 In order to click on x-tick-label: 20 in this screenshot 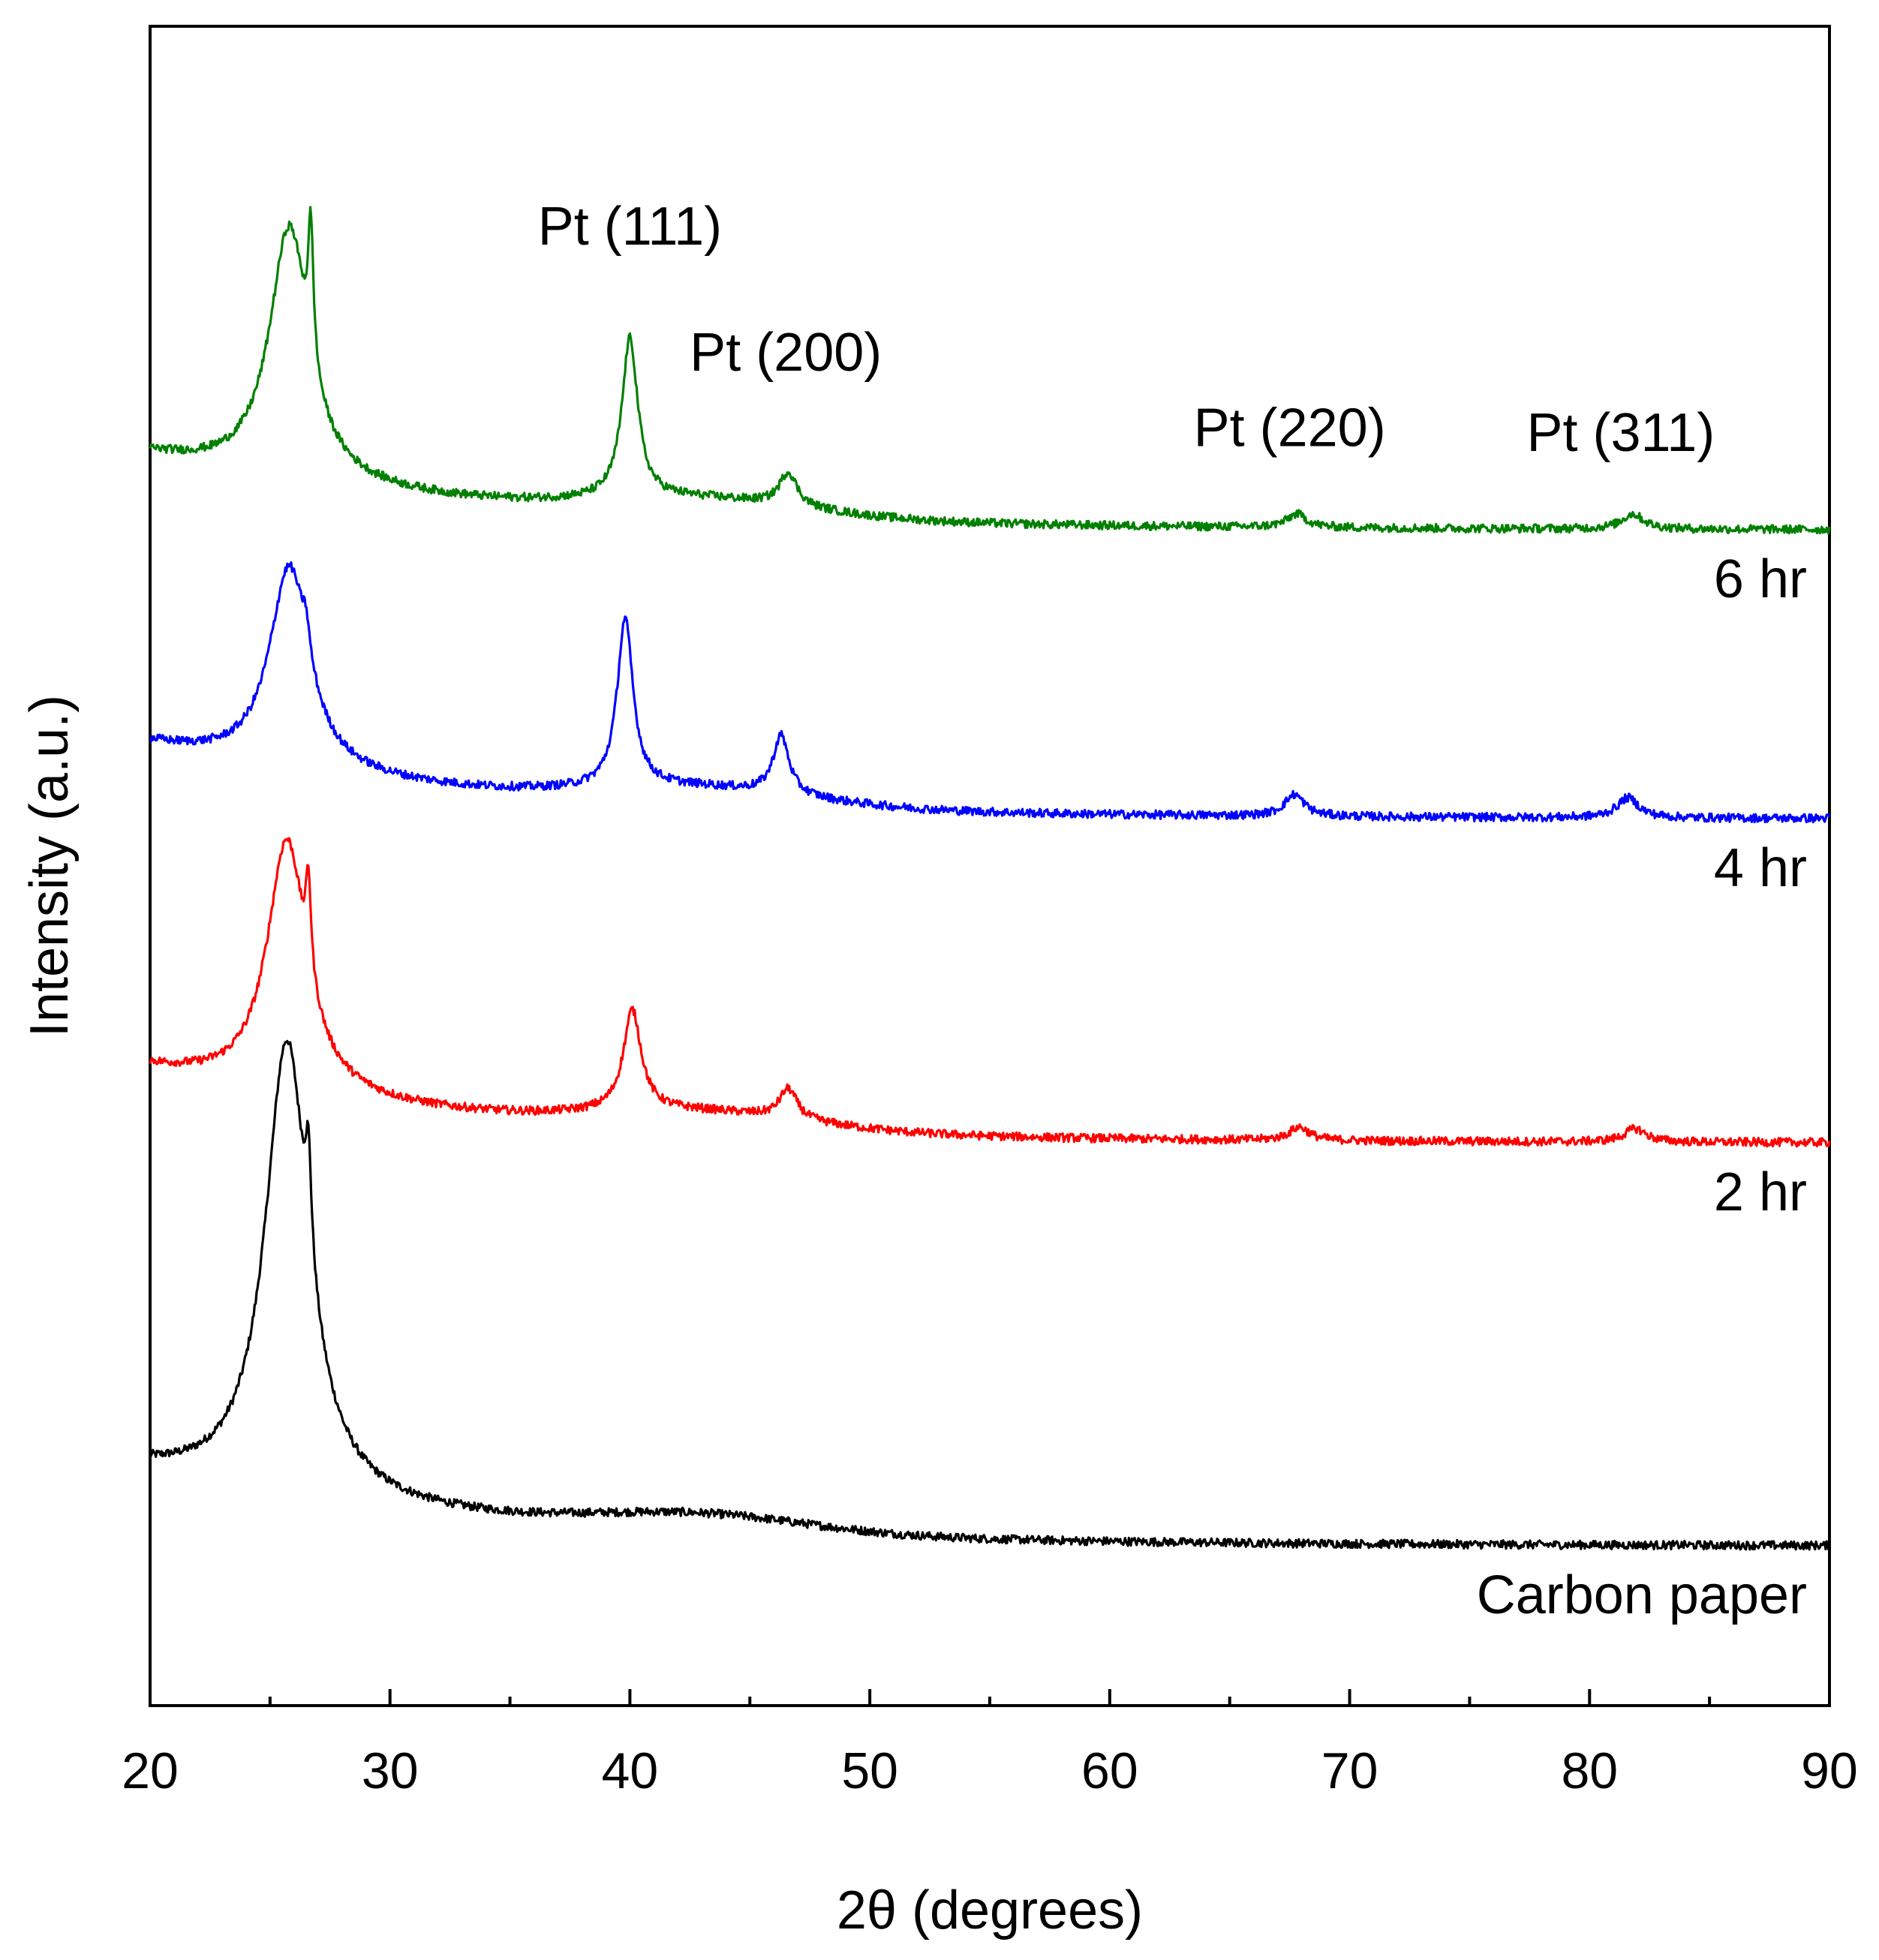, I will do `click(150, 1770)`.